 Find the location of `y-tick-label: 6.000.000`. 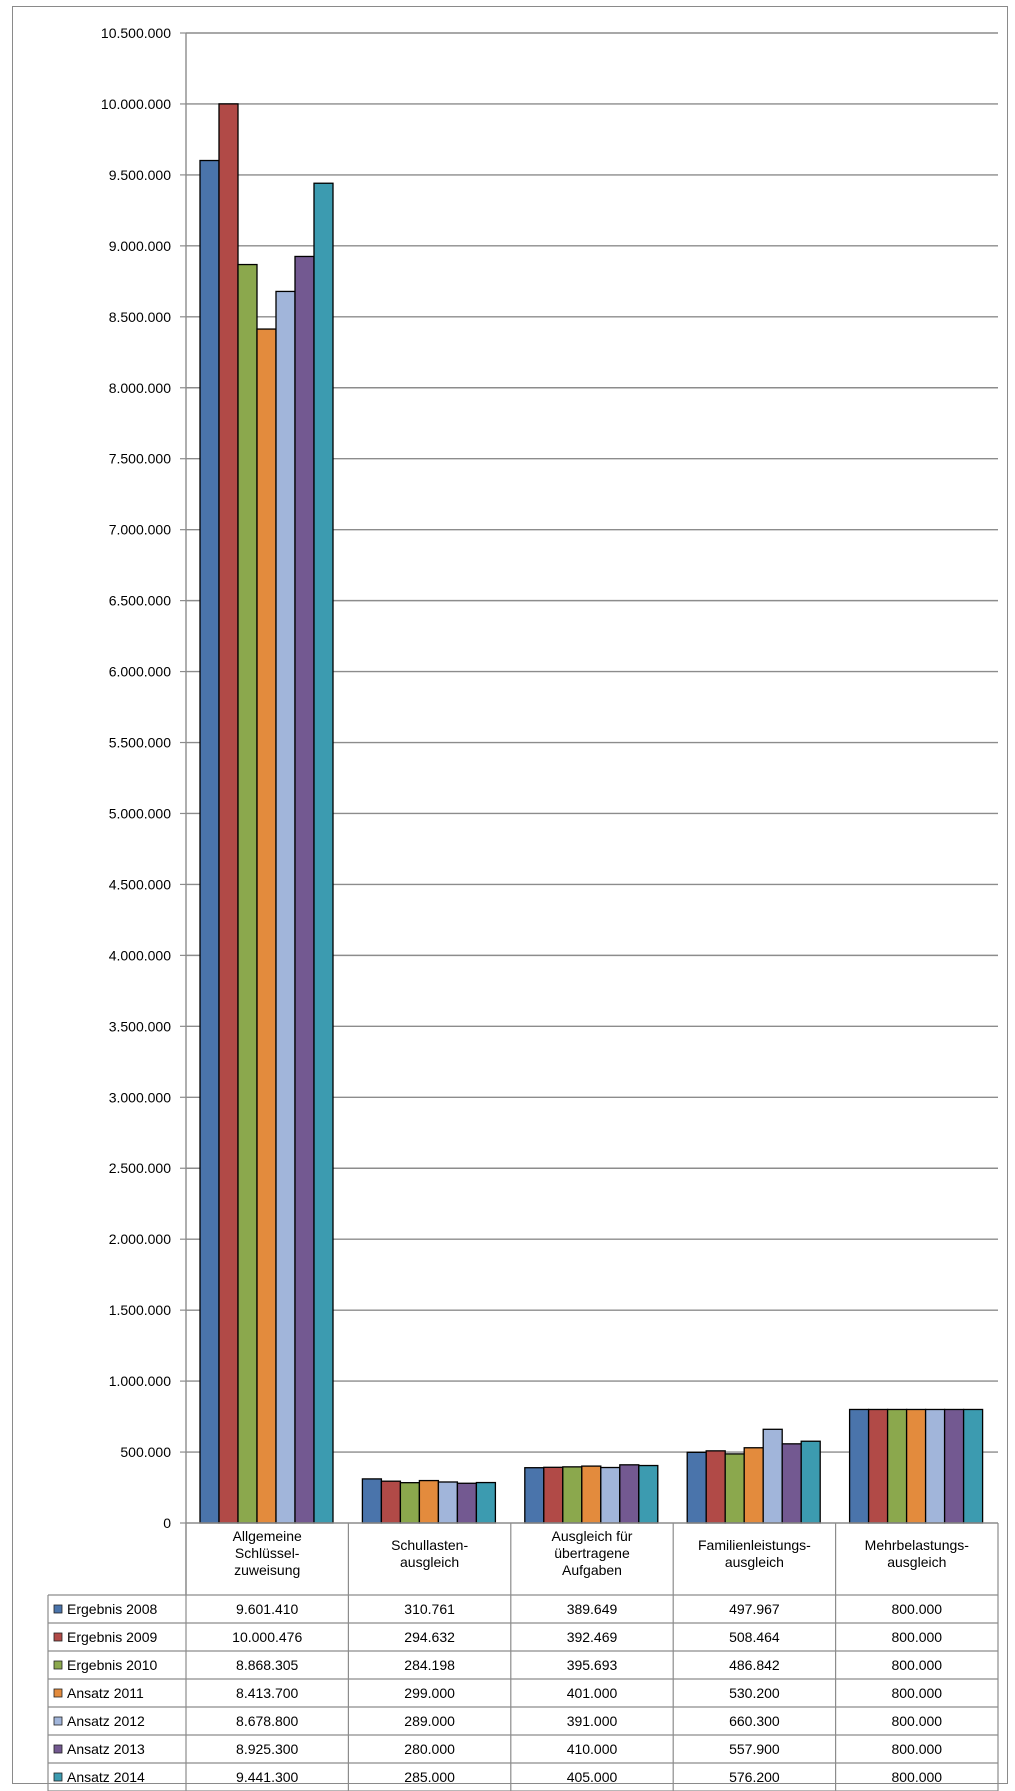

y-tick-label: 6.000.000 is located at coordinates (140, 672).